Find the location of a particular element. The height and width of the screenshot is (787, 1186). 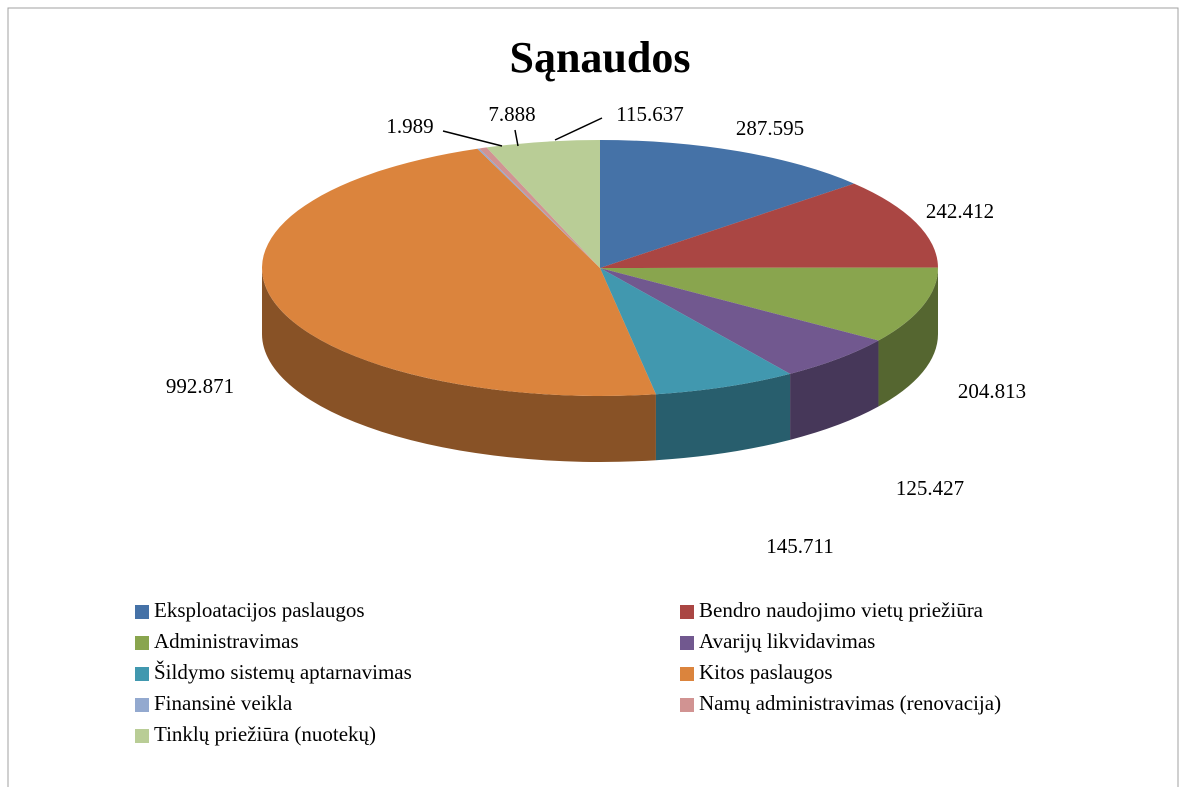

legend-label: Šildymo sistemų aptarnavimas is located at coordinates (283, 672).